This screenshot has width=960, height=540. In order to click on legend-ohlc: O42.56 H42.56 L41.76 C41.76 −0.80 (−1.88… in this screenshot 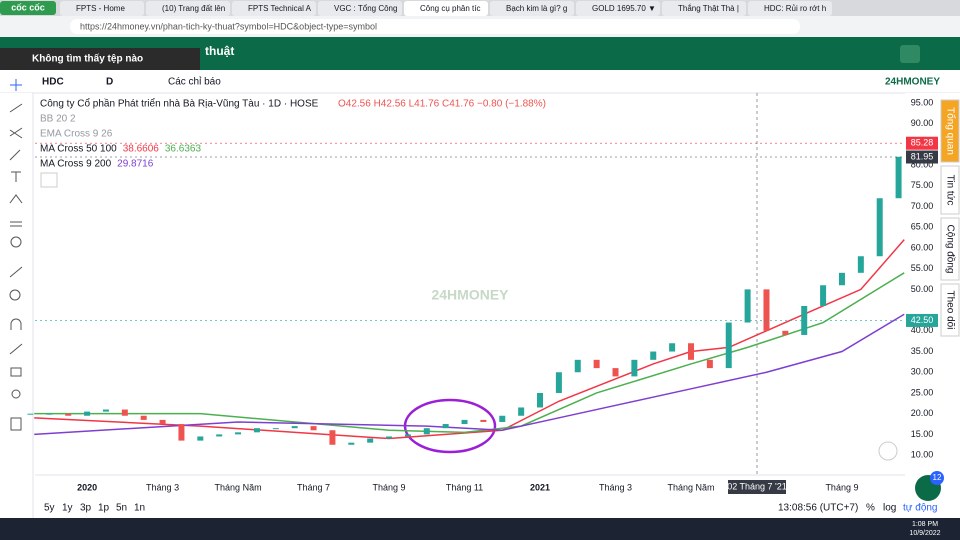, I will do `click(442, 104)`.